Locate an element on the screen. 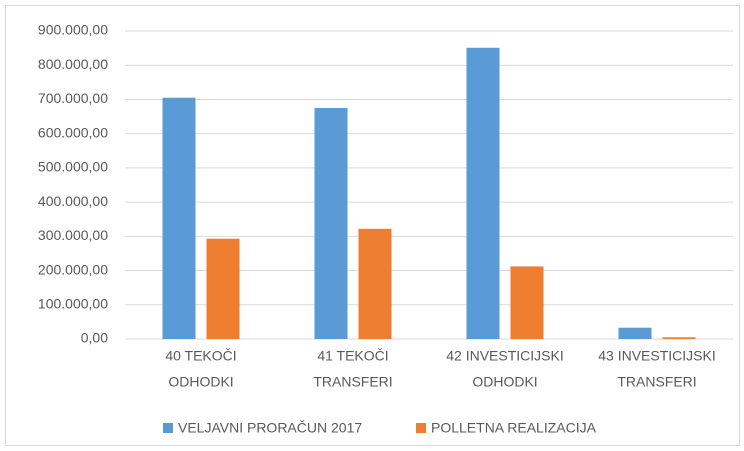 The image size is (744, 451). y-tick-label: 300.000,00 is located at coordinates (73, 235).